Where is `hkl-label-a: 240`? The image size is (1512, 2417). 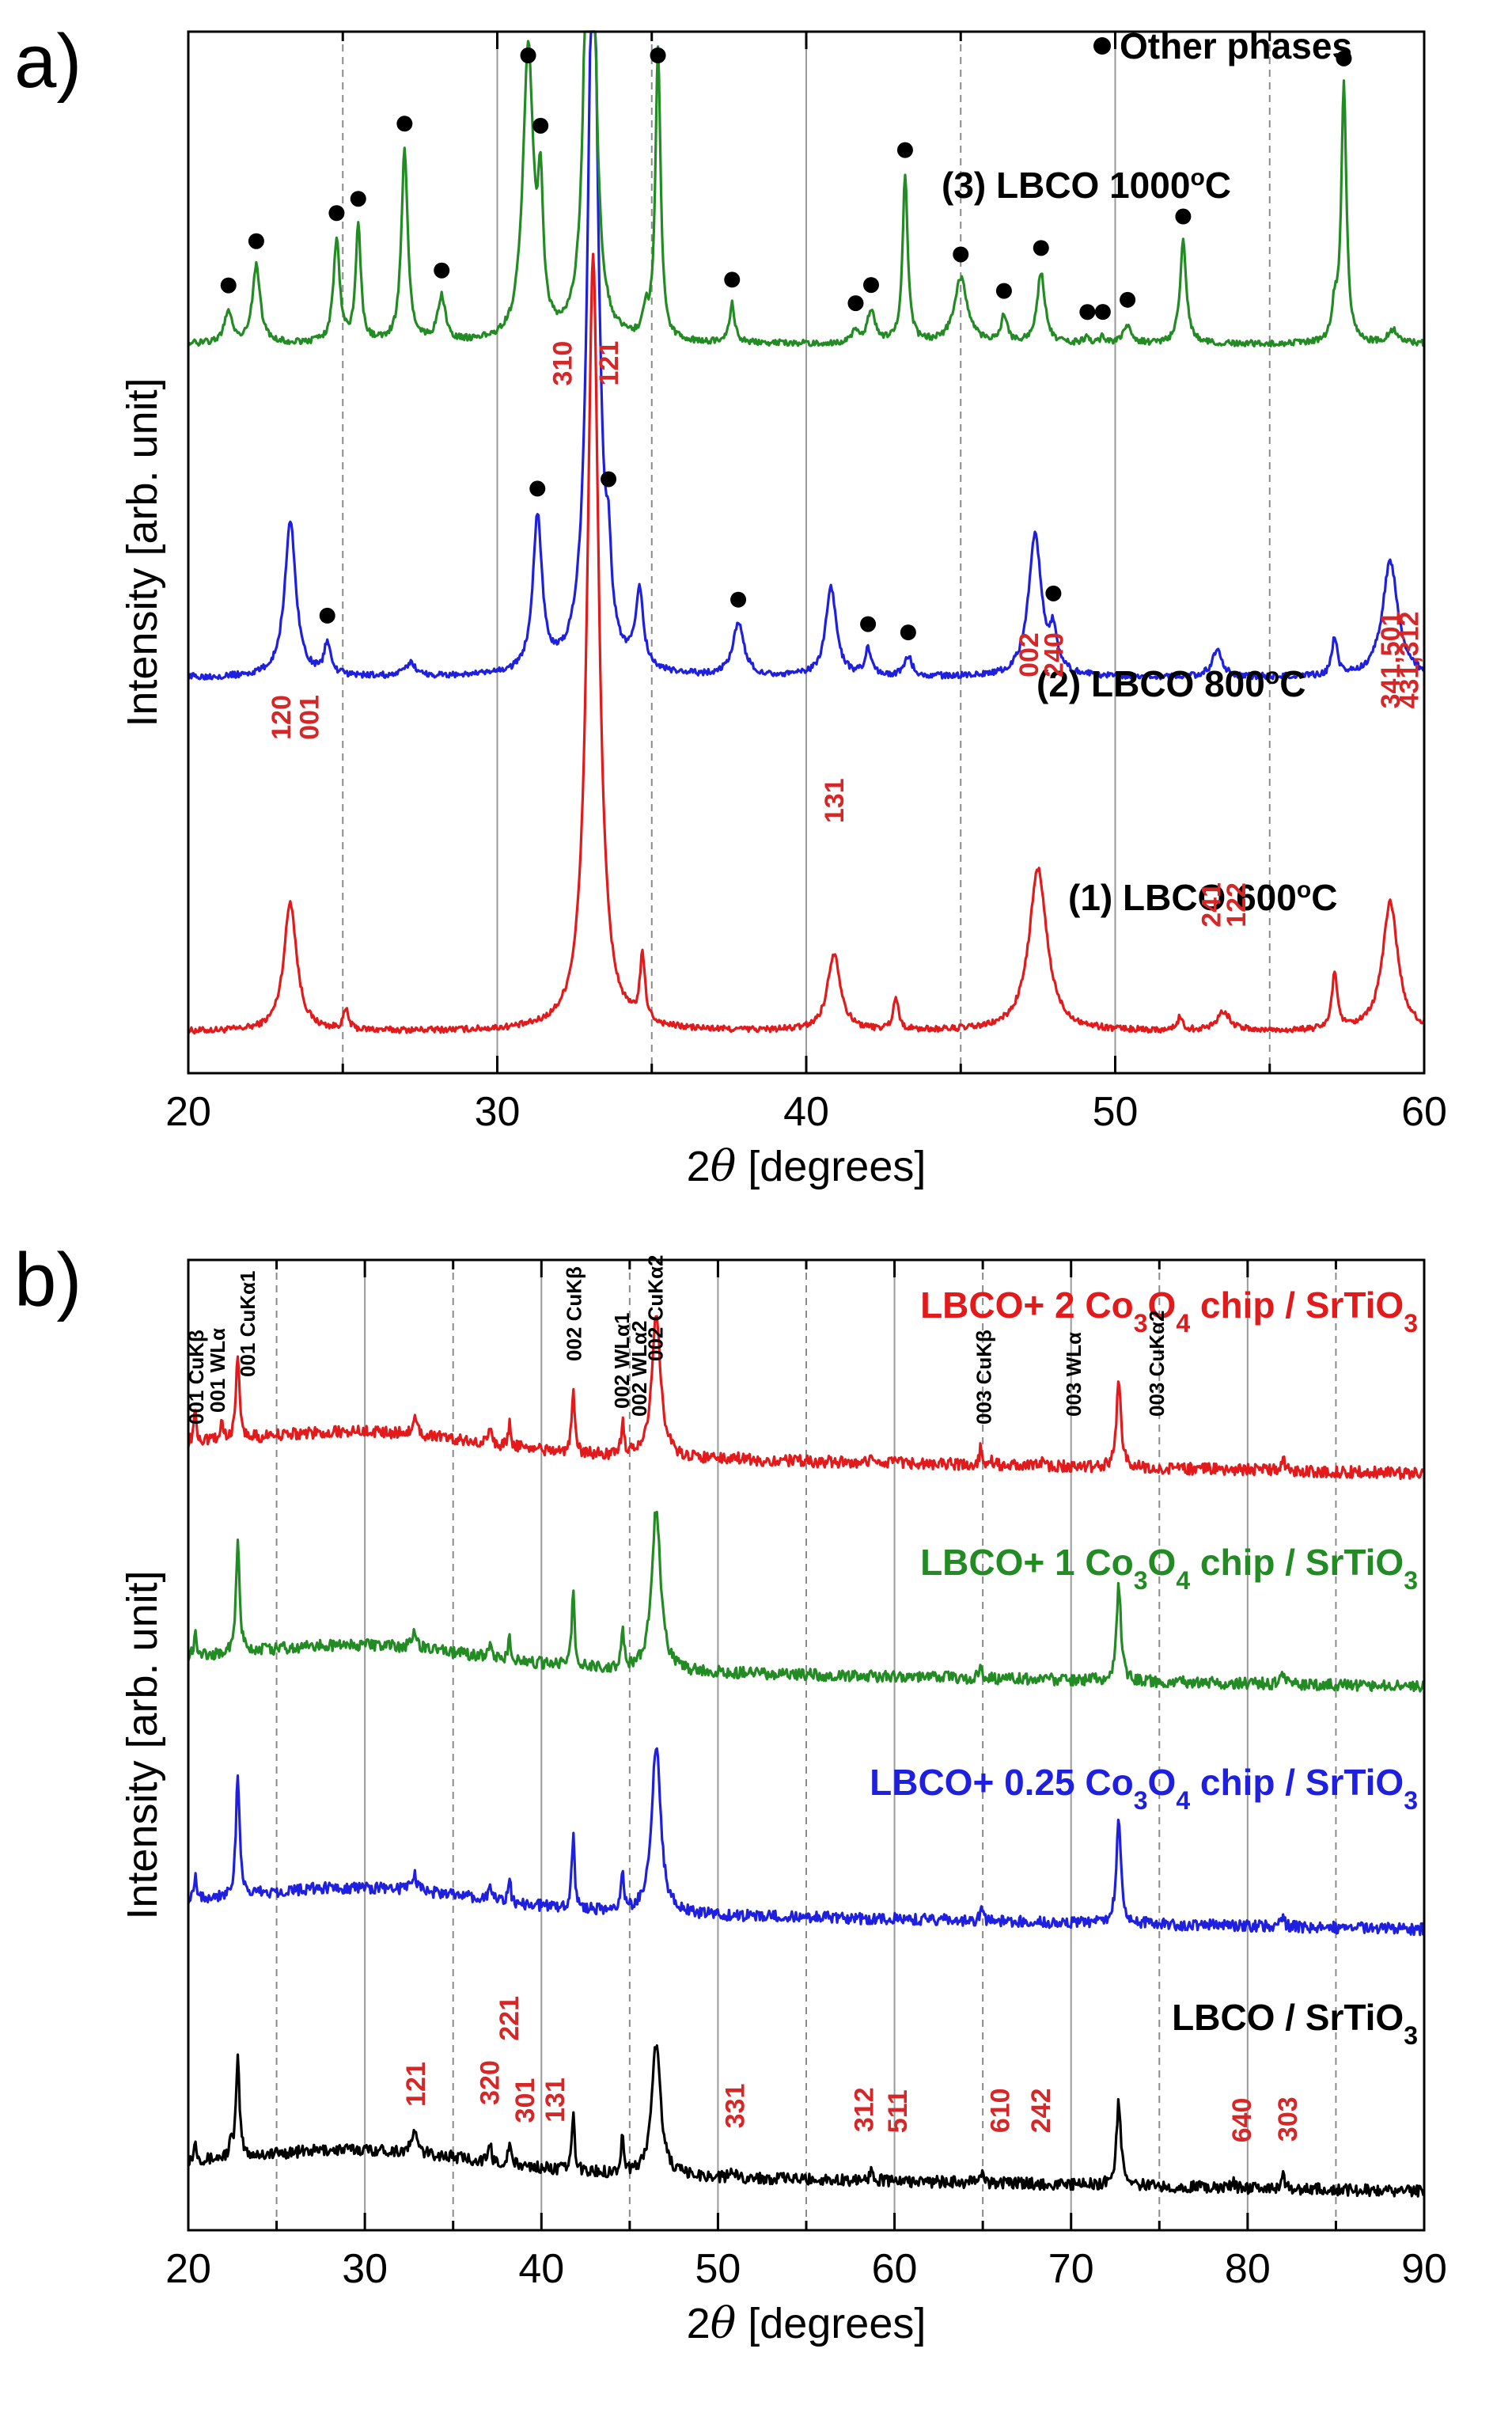 hkl-label-a: 240 is located at coordinates (1054, 654).